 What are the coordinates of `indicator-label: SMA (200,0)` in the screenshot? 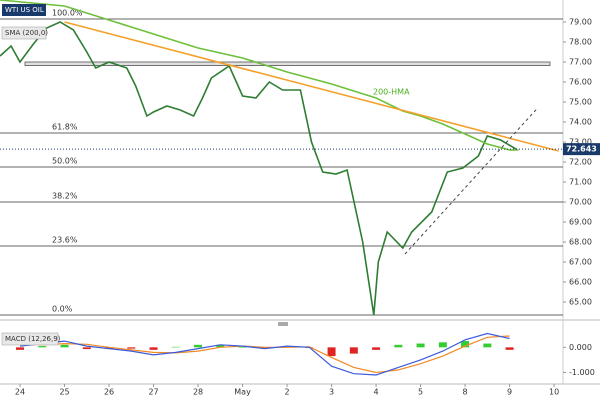 It's located at (26, 33).